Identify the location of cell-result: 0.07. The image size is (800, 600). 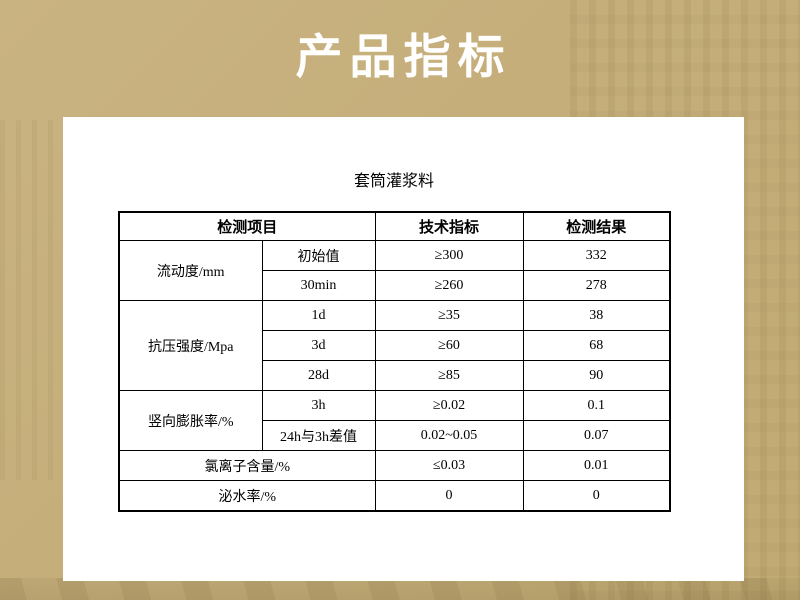
(596, 435).